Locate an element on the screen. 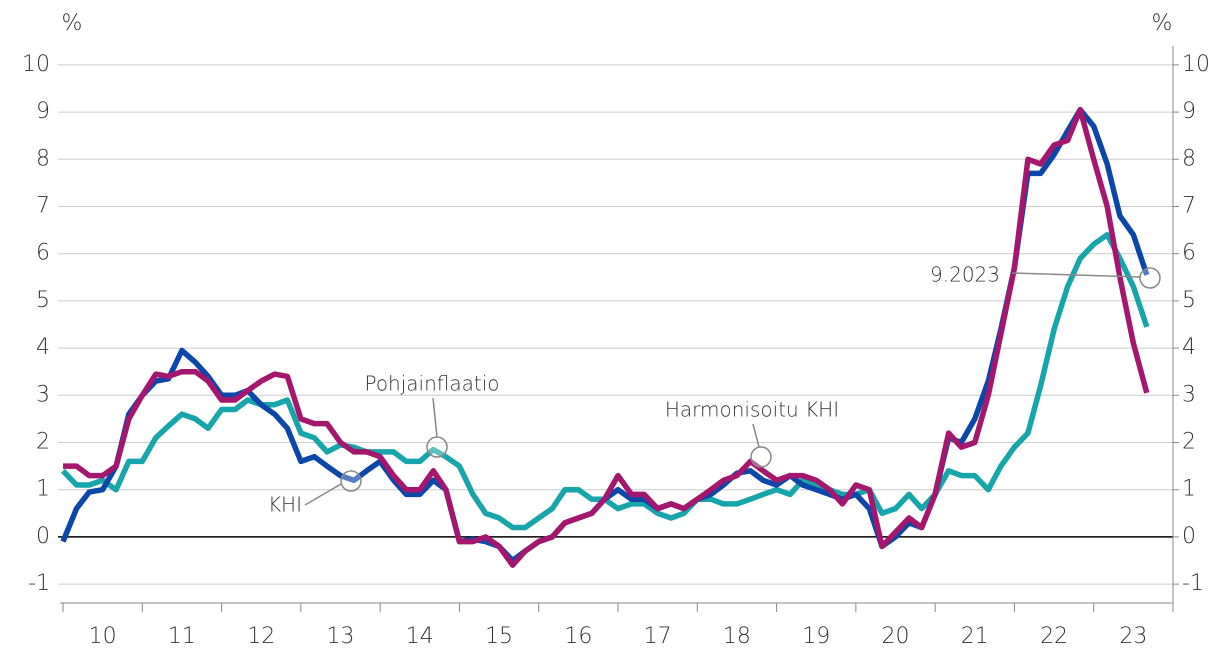 Image resolution: width=1228 pixels, height=653 pixels. y-tick-label-right: 7 is located at coordinates (1189, 205).